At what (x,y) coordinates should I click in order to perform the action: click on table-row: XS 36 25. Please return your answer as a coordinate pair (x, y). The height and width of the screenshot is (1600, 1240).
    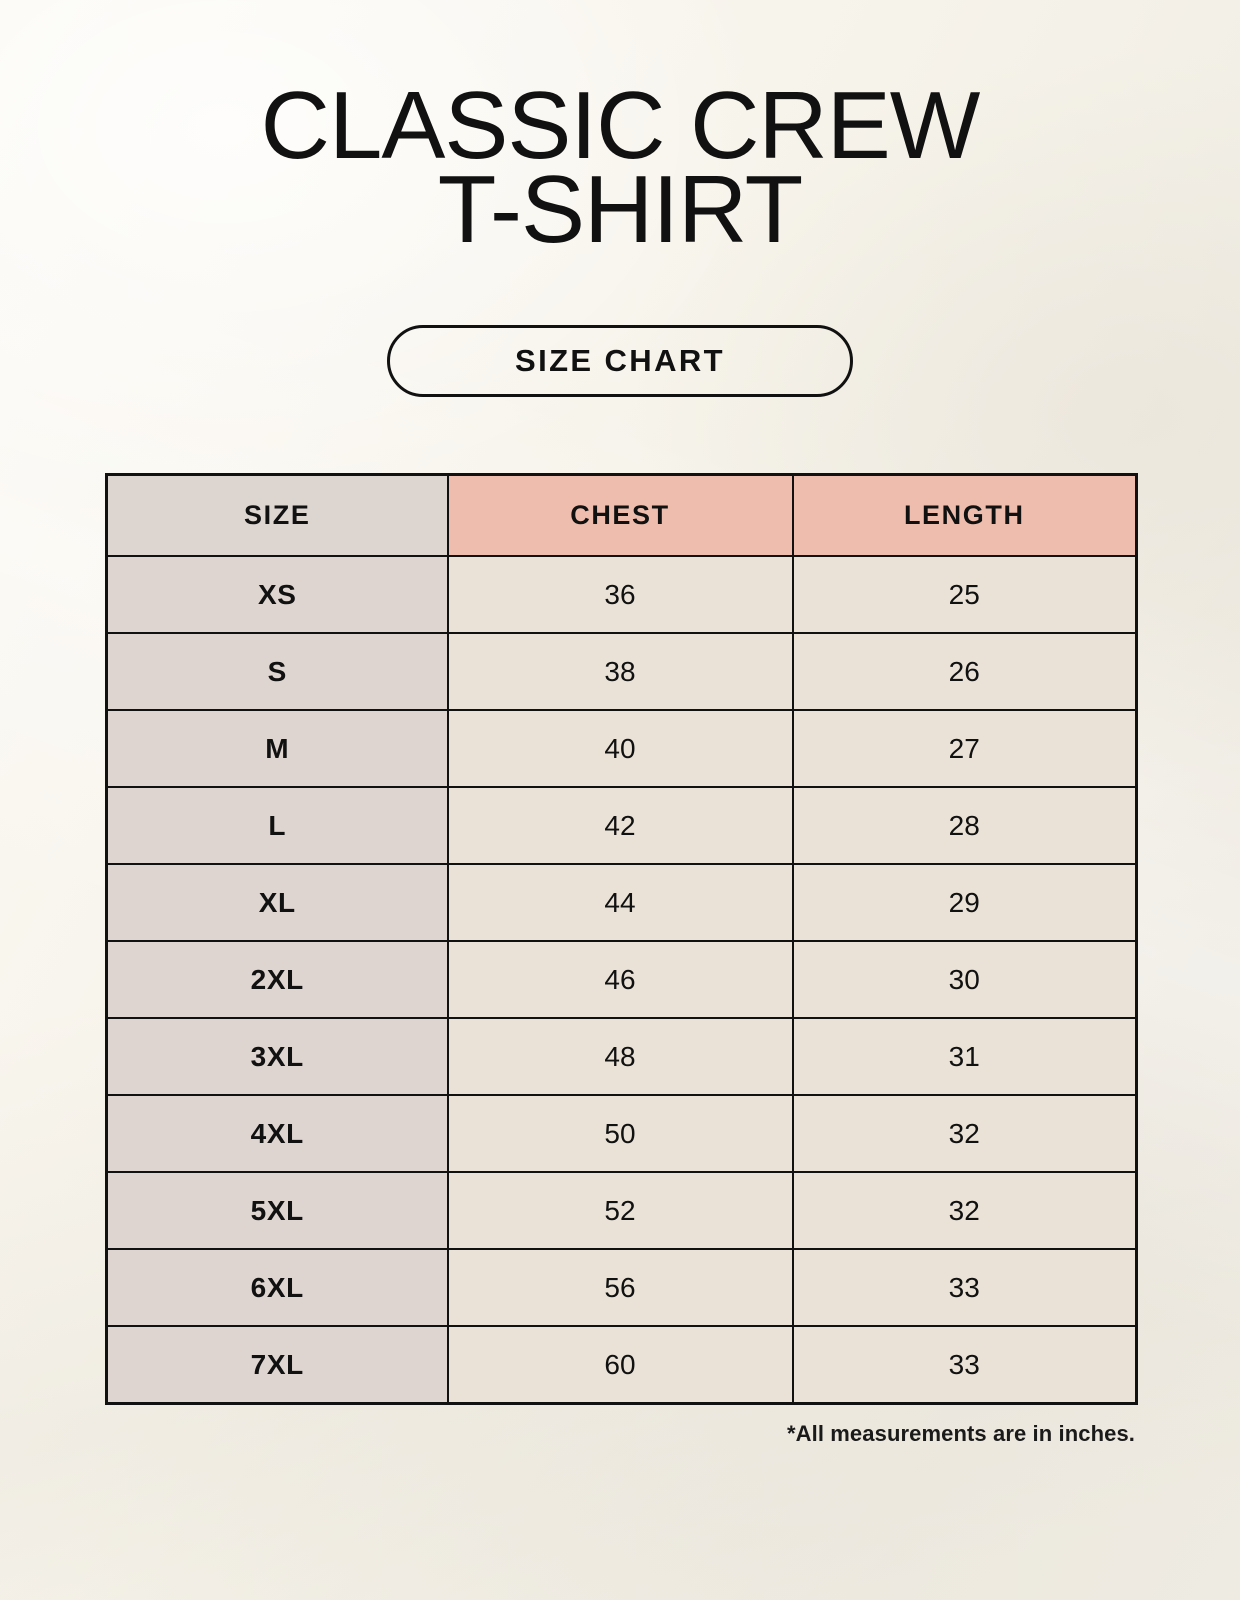
    Looking at the image, I should click on (621, 595).